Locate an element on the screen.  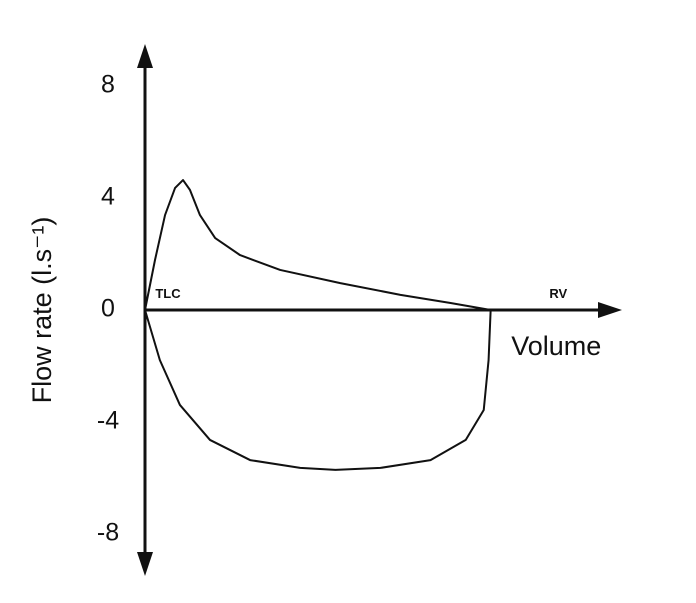
annotation: Volume is located at coordinates (556, 346).